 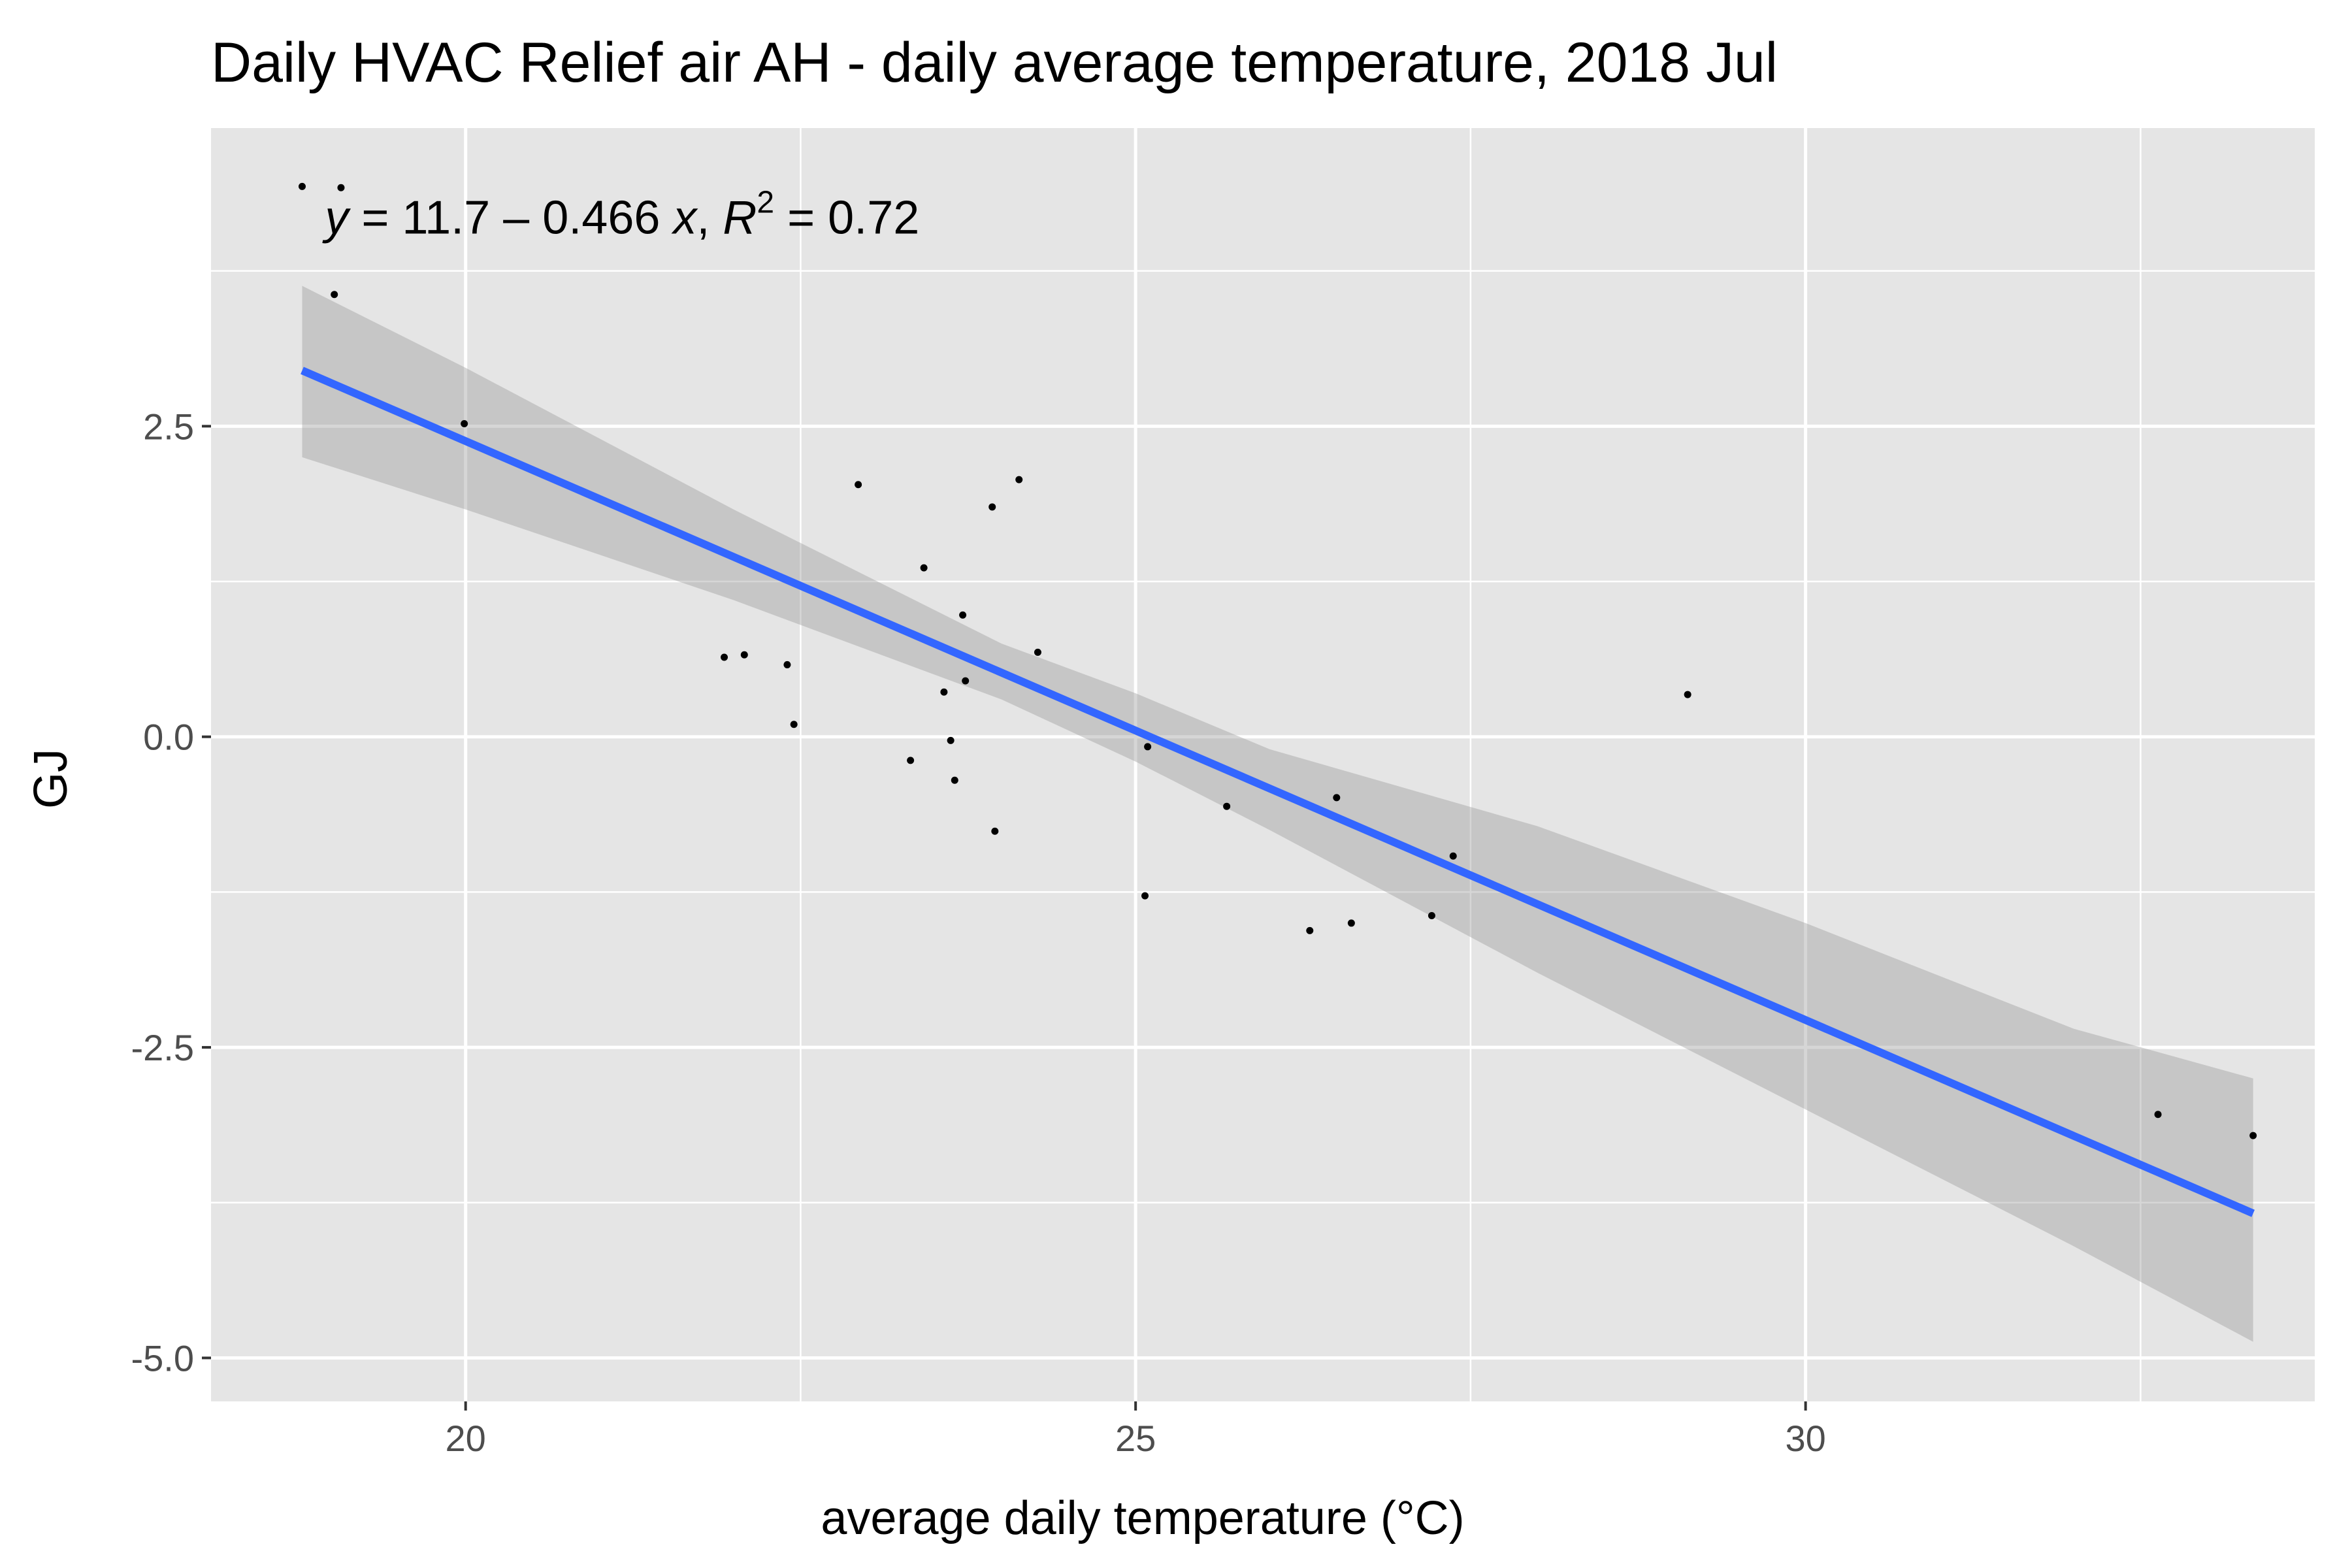 I want to click on y-axis-title: GJ, so click(x=51, y=779).